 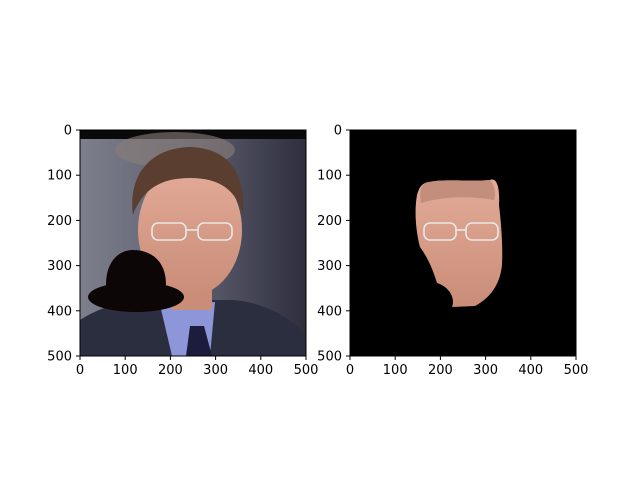 What do you see at coordinates (59, 176) in the screenshot?
I see `left-y-tick-label: 100` at bounding box center [59, 176].